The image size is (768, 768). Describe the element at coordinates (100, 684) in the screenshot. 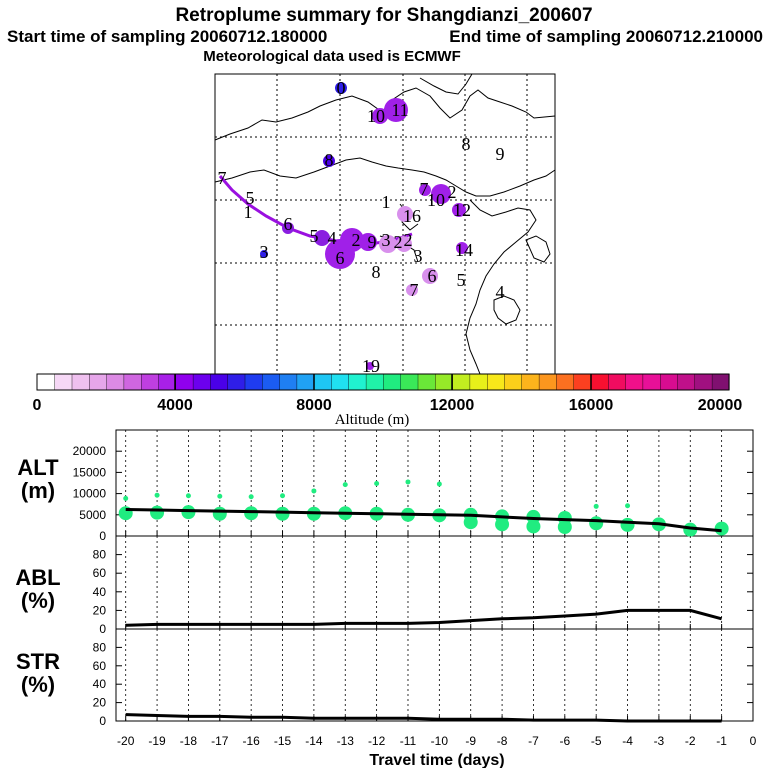

I see `y-tick-label: 40` at that location.